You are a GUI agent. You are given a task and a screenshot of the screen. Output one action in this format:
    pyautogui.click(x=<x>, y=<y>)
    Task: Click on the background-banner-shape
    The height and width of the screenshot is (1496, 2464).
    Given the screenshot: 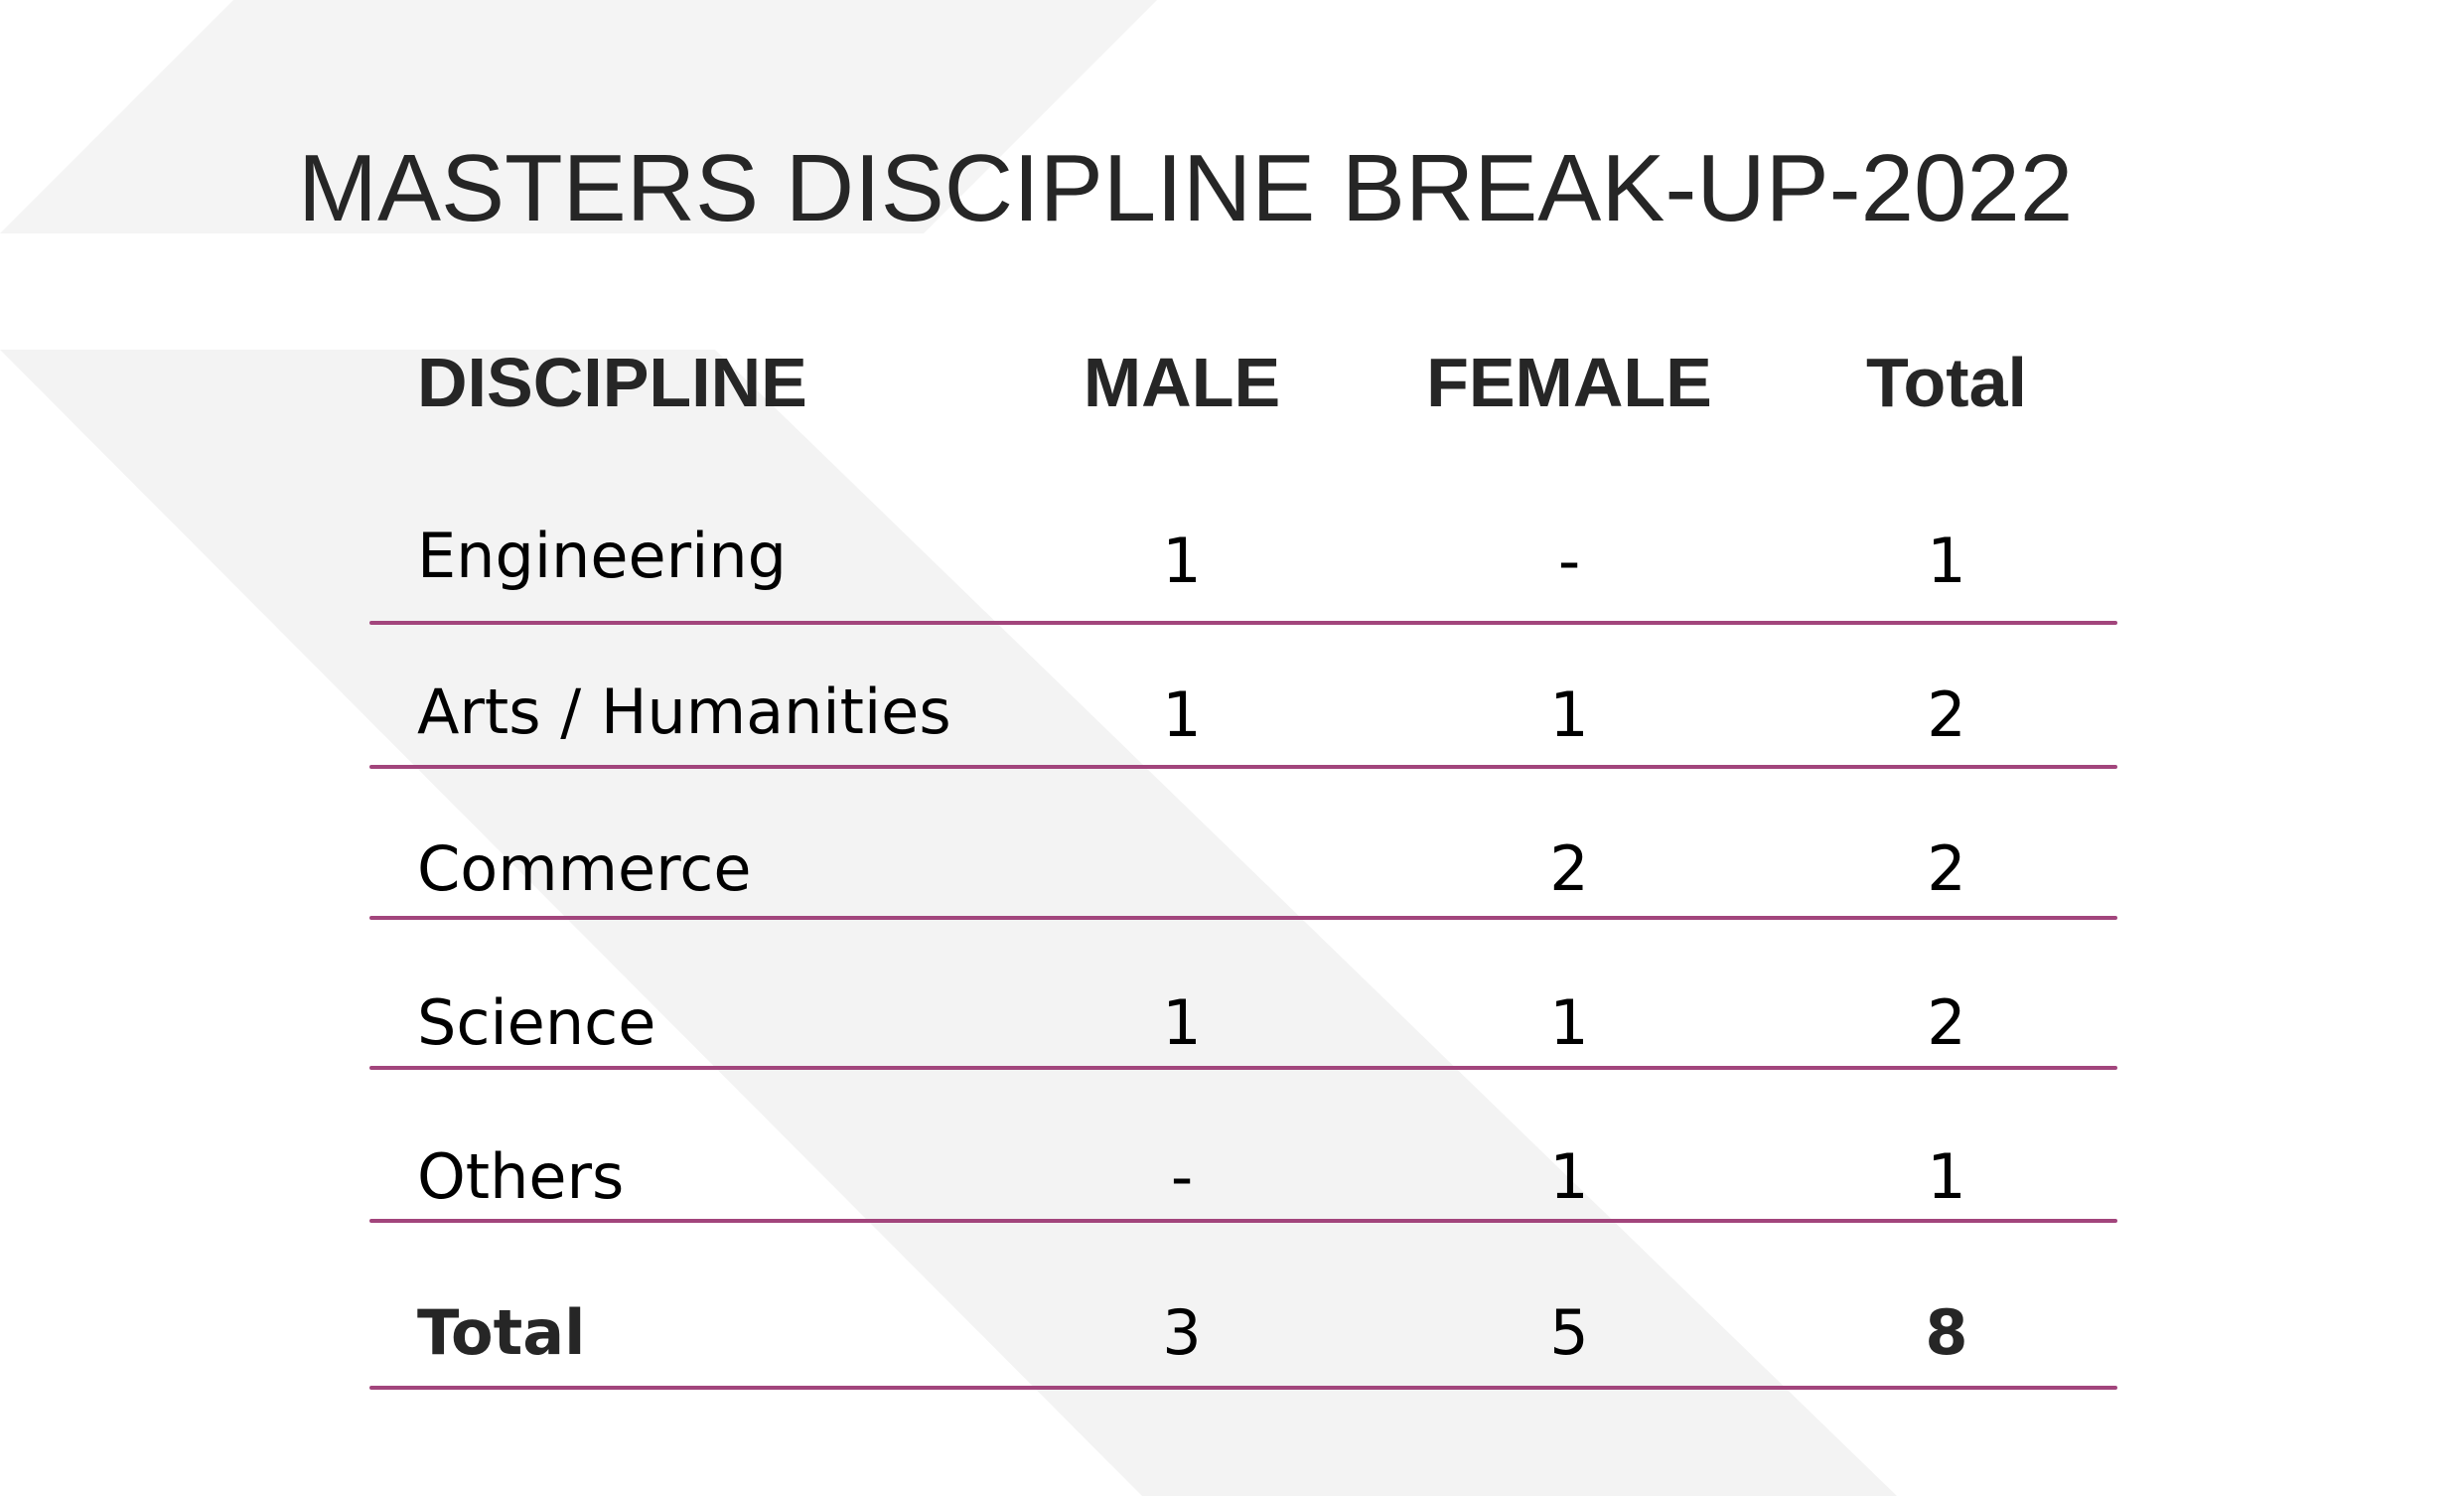 What is the action you would take?
    pyautogui.click(x=578, y=116)
    